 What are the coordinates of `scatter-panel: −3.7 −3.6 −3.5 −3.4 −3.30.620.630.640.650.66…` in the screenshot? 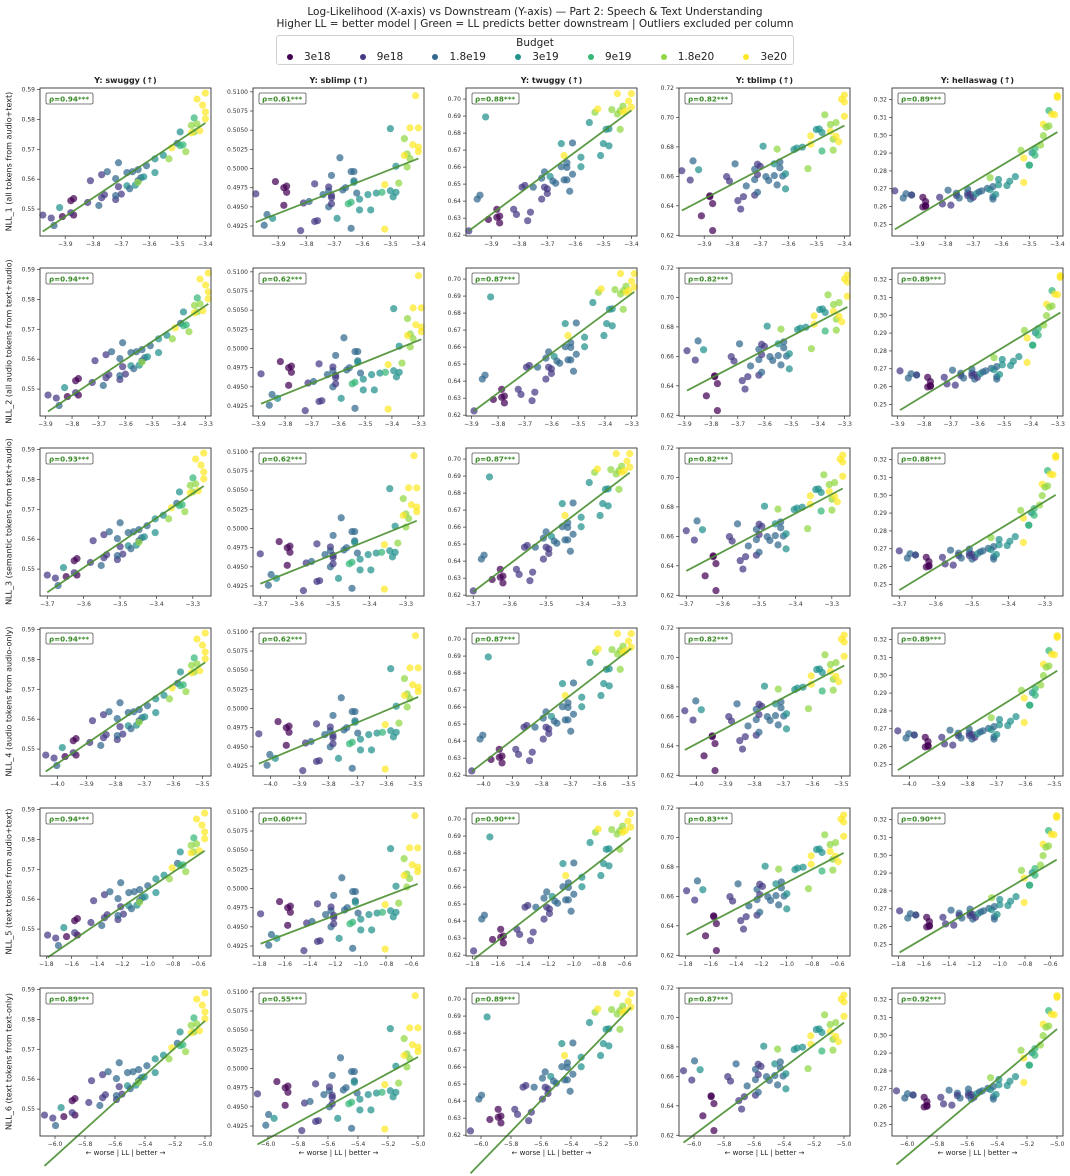 It's located at (543, 527).